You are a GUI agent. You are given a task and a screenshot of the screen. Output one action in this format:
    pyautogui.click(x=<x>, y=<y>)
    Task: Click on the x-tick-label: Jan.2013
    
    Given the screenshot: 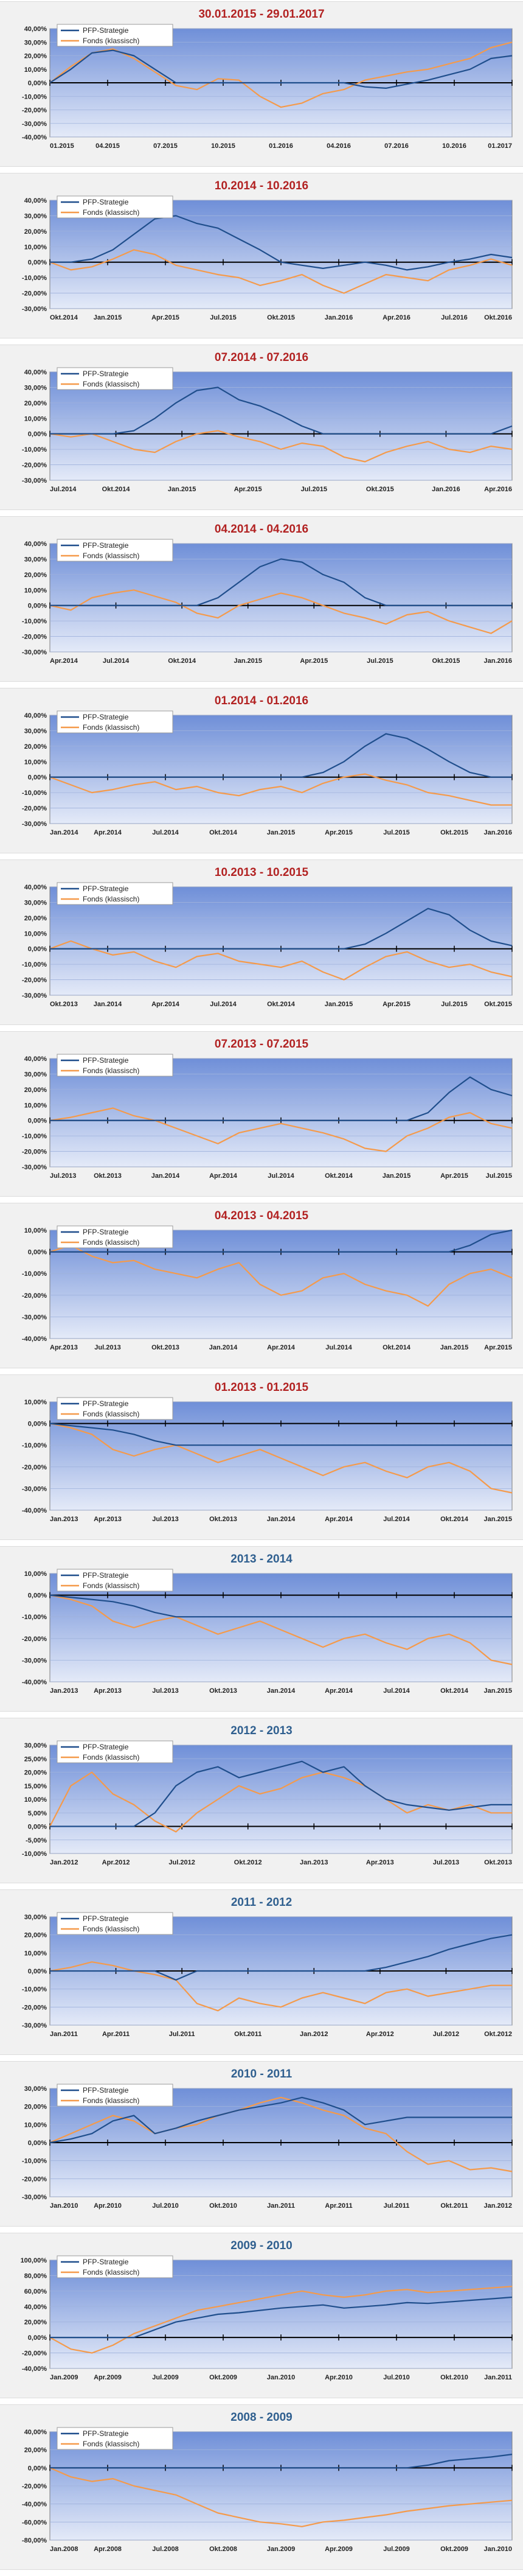 What is the action you would take?
    pyautogui.click(x=64, y=1691)
    